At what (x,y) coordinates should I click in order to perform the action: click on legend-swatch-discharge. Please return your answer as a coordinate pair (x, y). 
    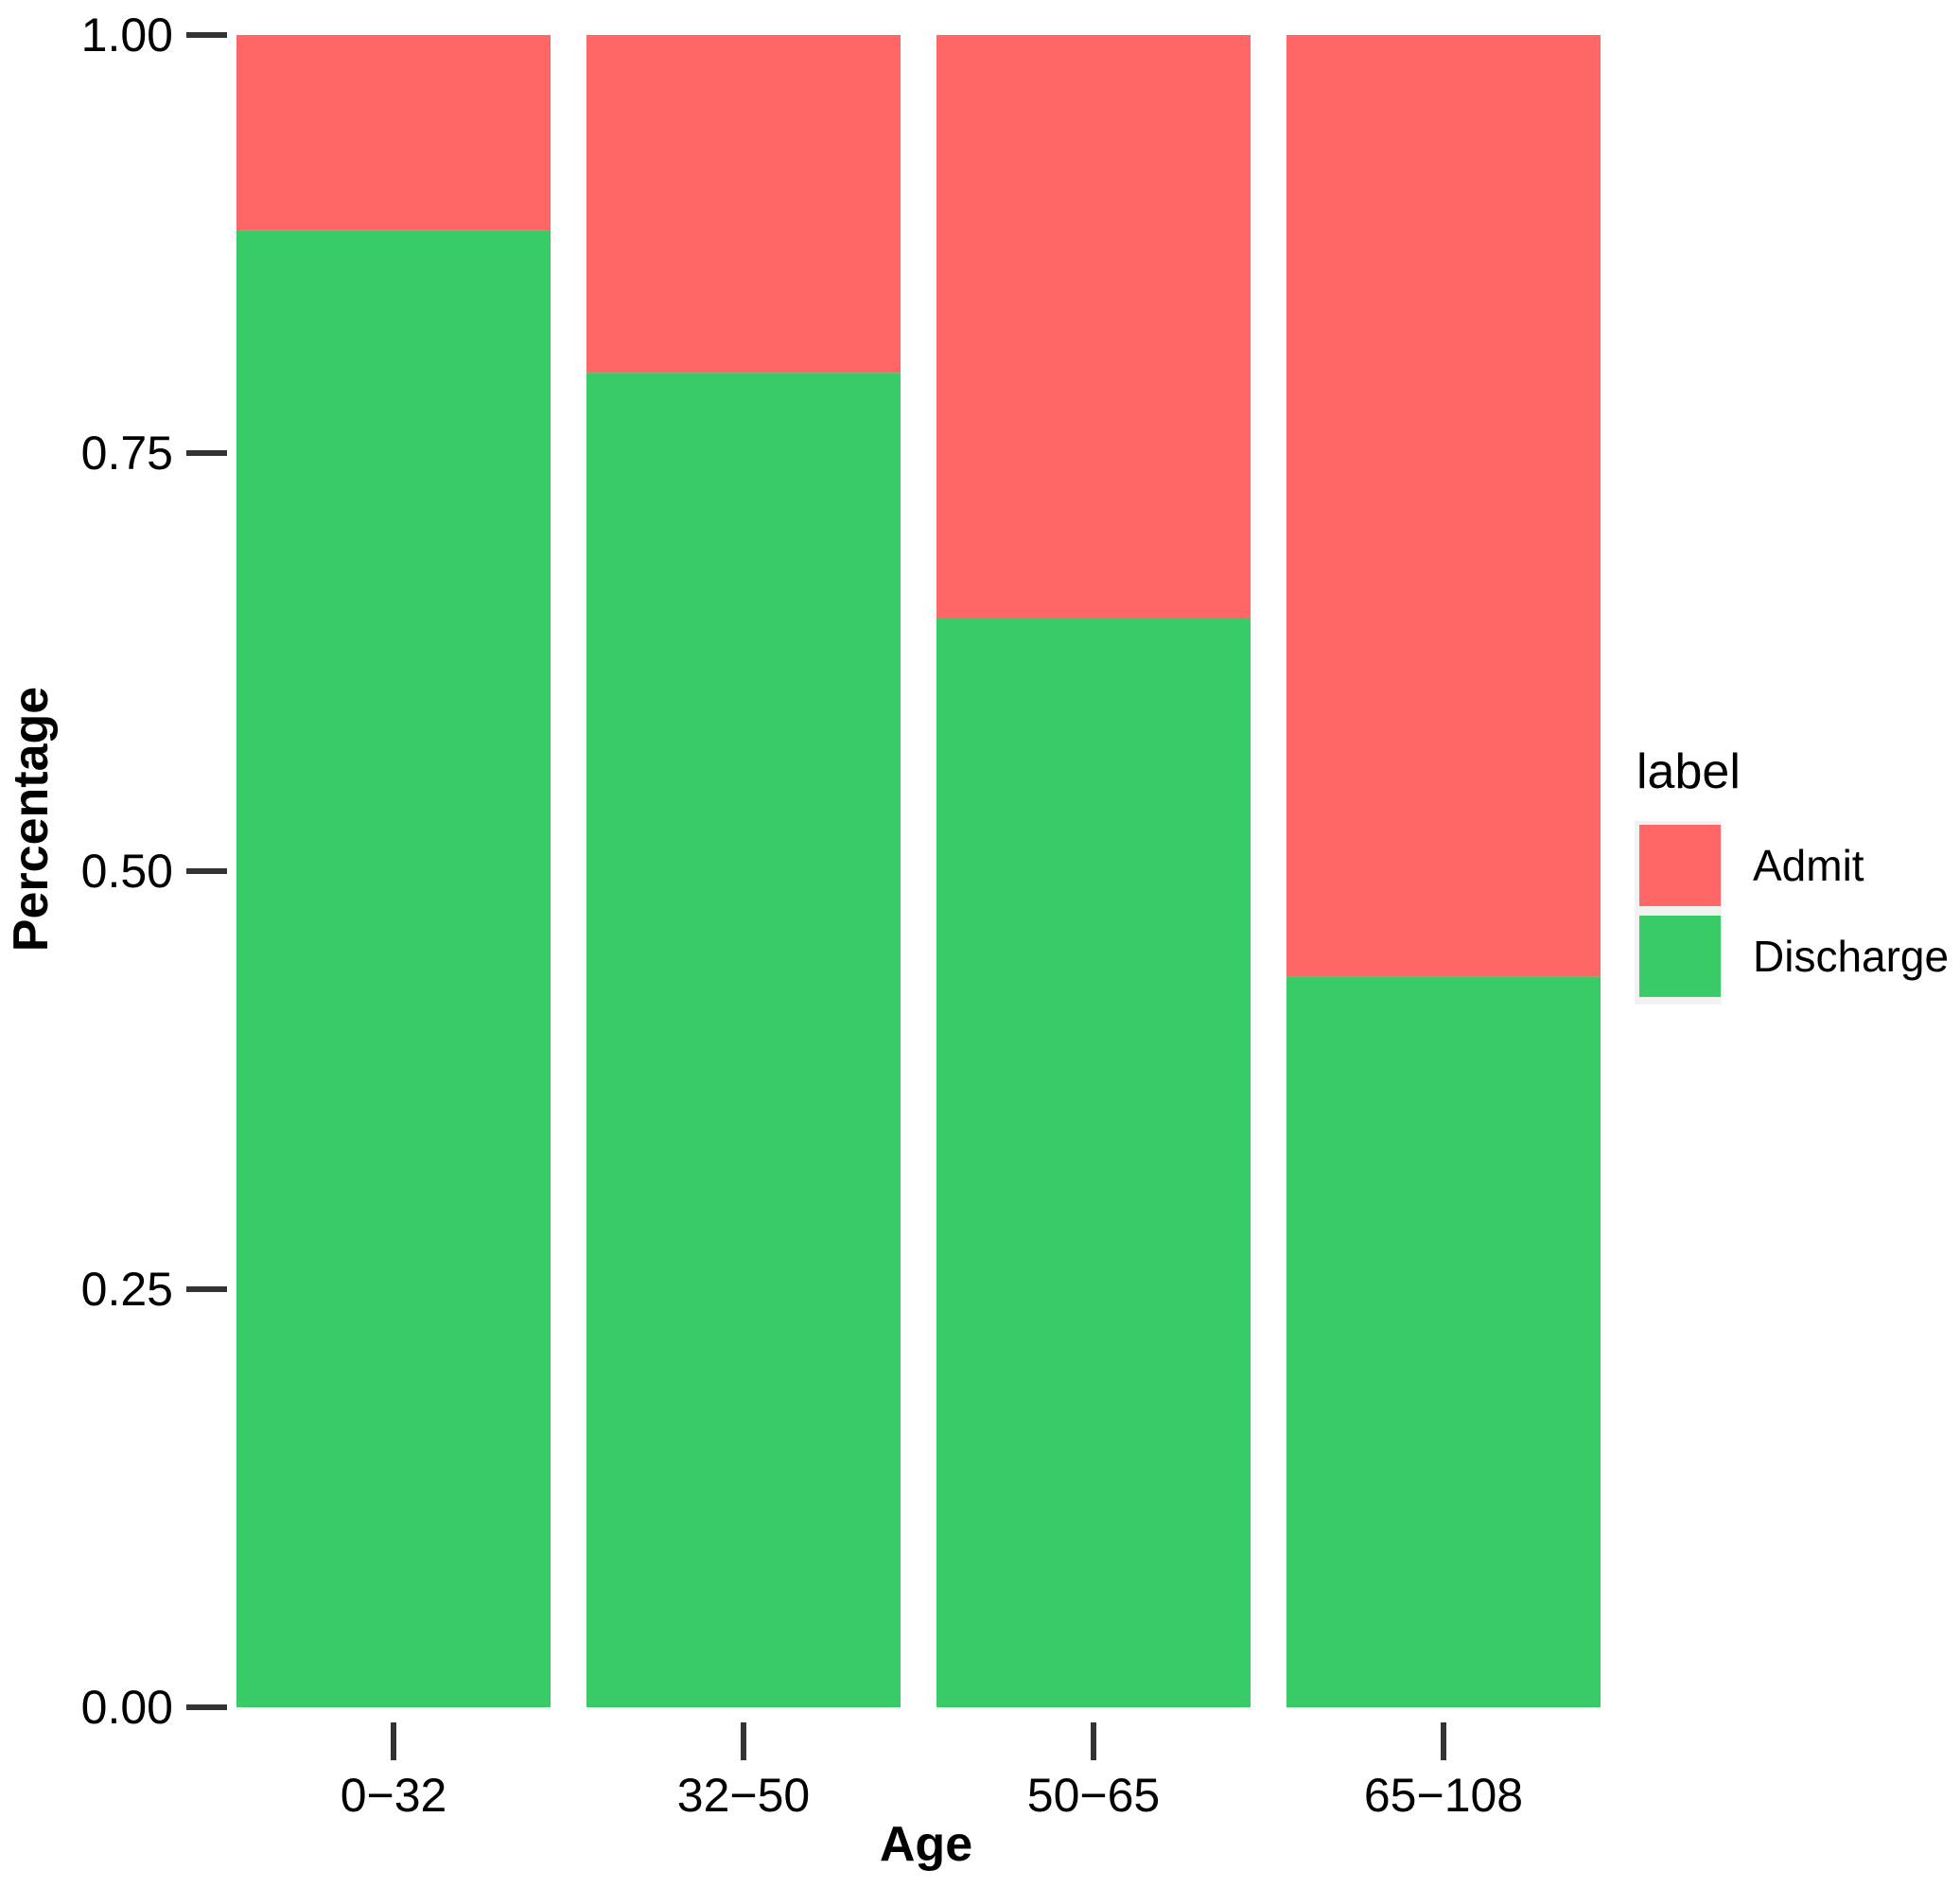
    Looking at the image, I should click on (1680, 956).